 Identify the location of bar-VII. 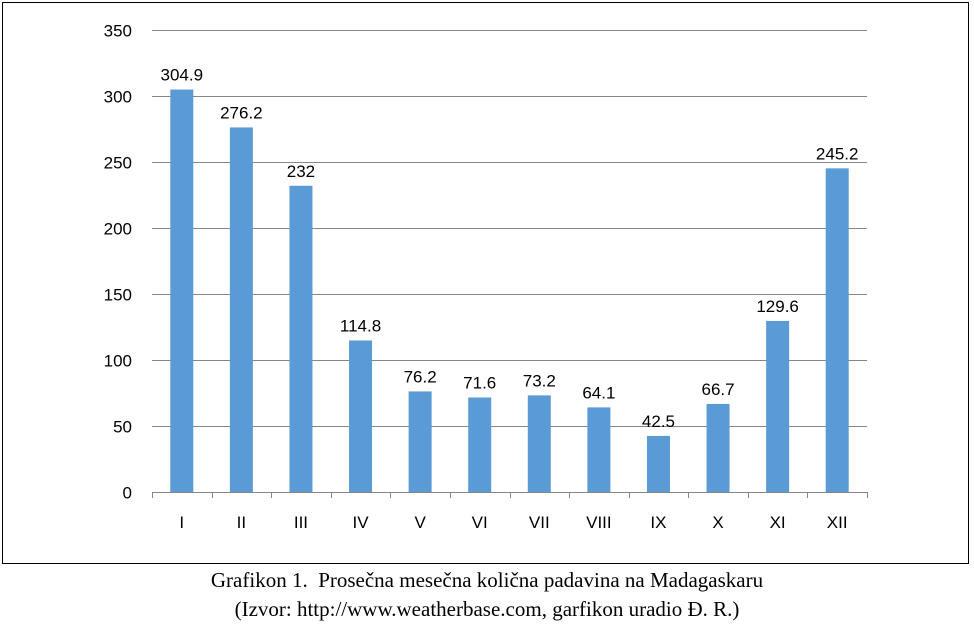
(539, 443).